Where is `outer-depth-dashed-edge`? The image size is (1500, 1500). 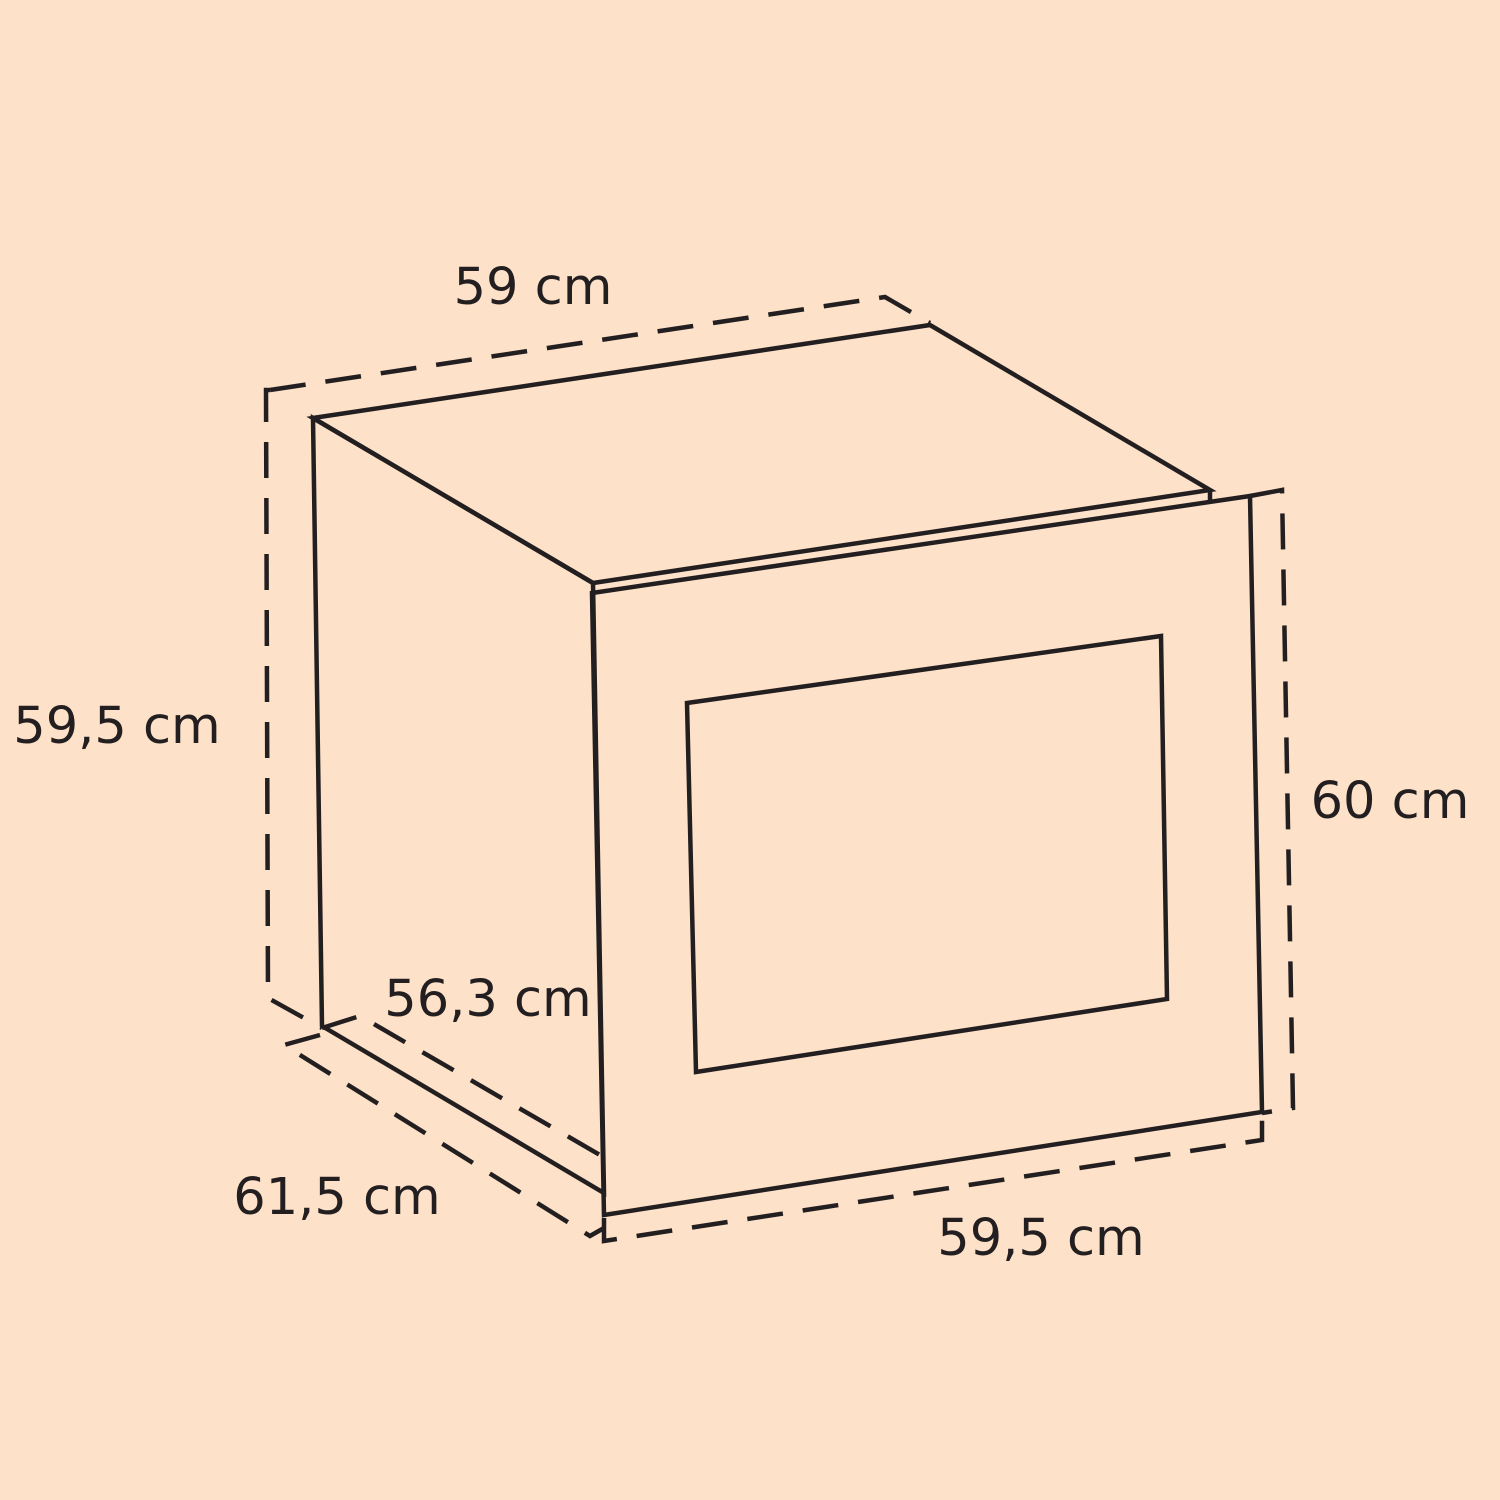 outer-depth-dashed-edge is located at coordinates (442, 1135).